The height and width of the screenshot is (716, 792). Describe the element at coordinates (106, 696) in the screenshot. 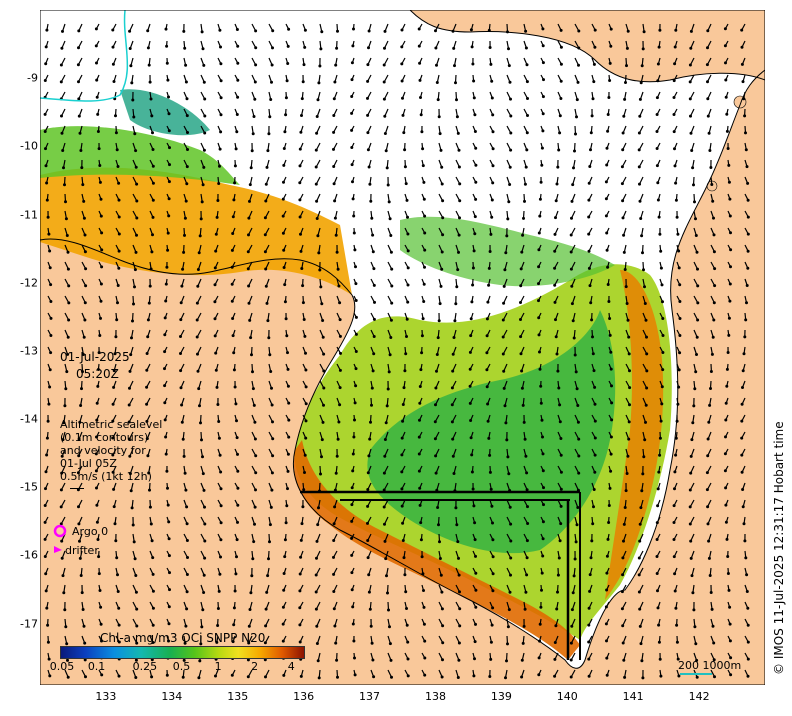

I see `x-tick-label: 133` at that location.